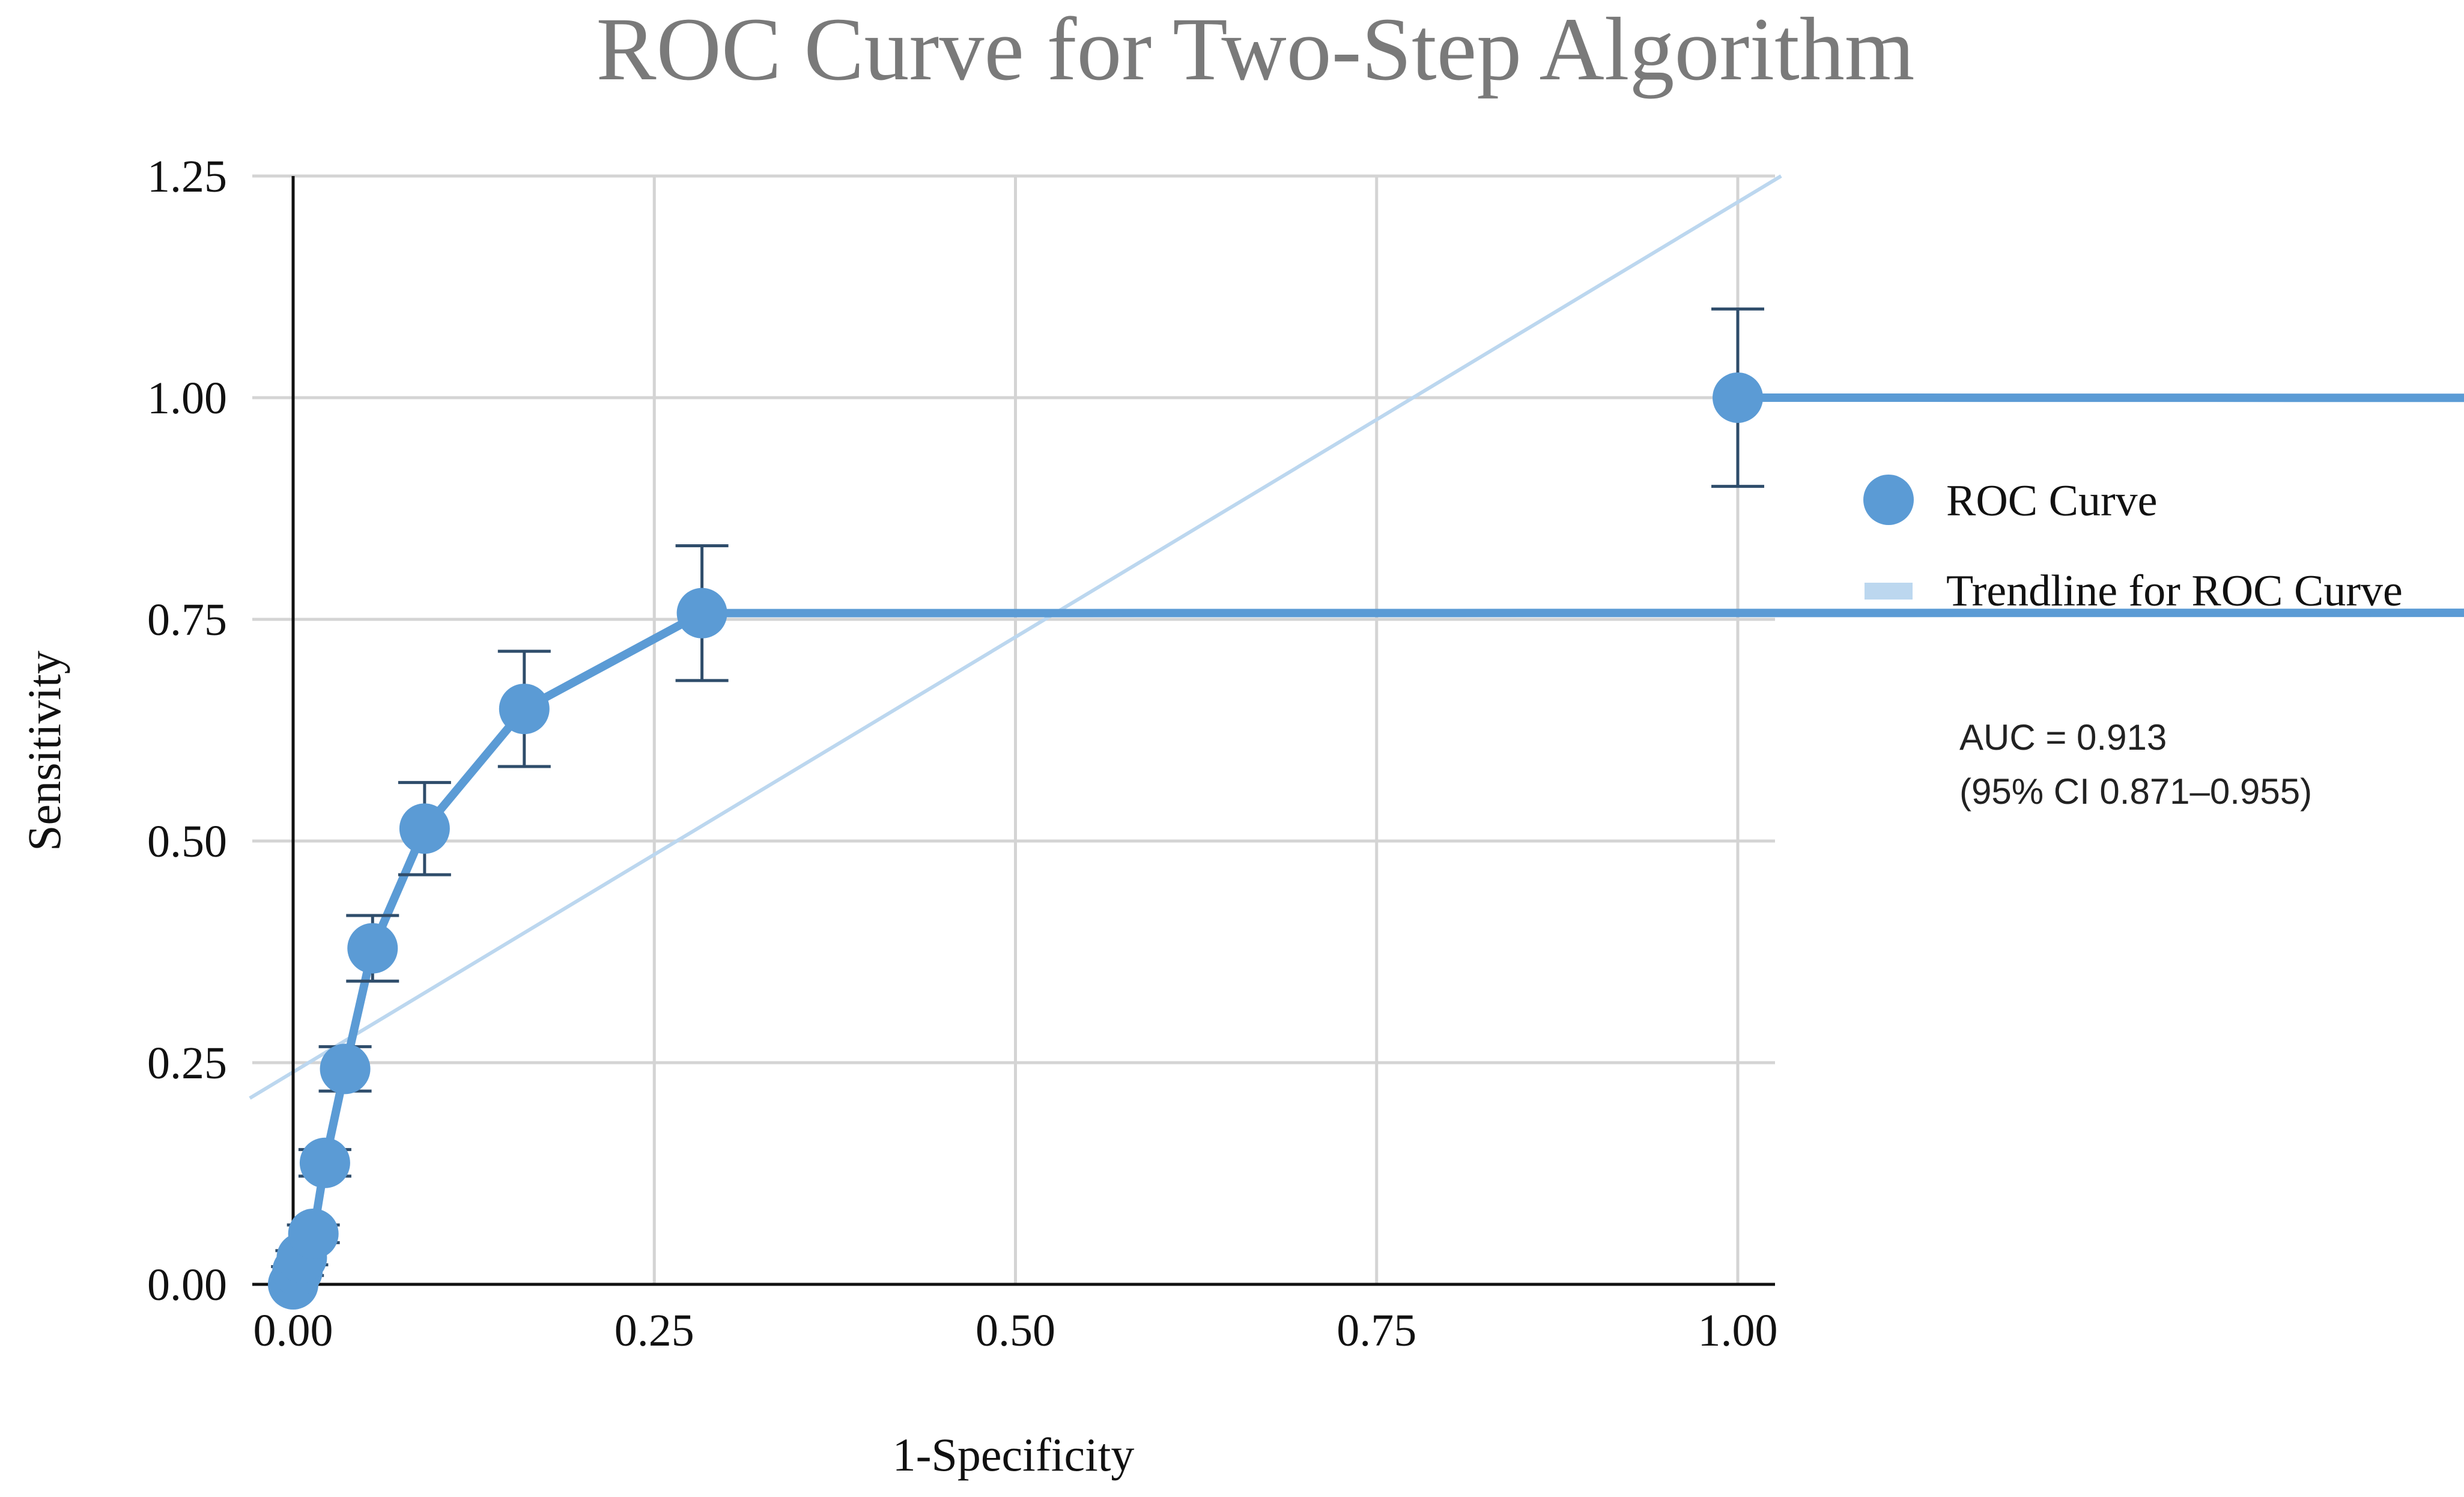 The image size is (2464, 1497). What do you see at coordinates (1016, 1330) in the screenshot?
I see `x-tick-label: 0.50` at bounding box center [1016, 1330].